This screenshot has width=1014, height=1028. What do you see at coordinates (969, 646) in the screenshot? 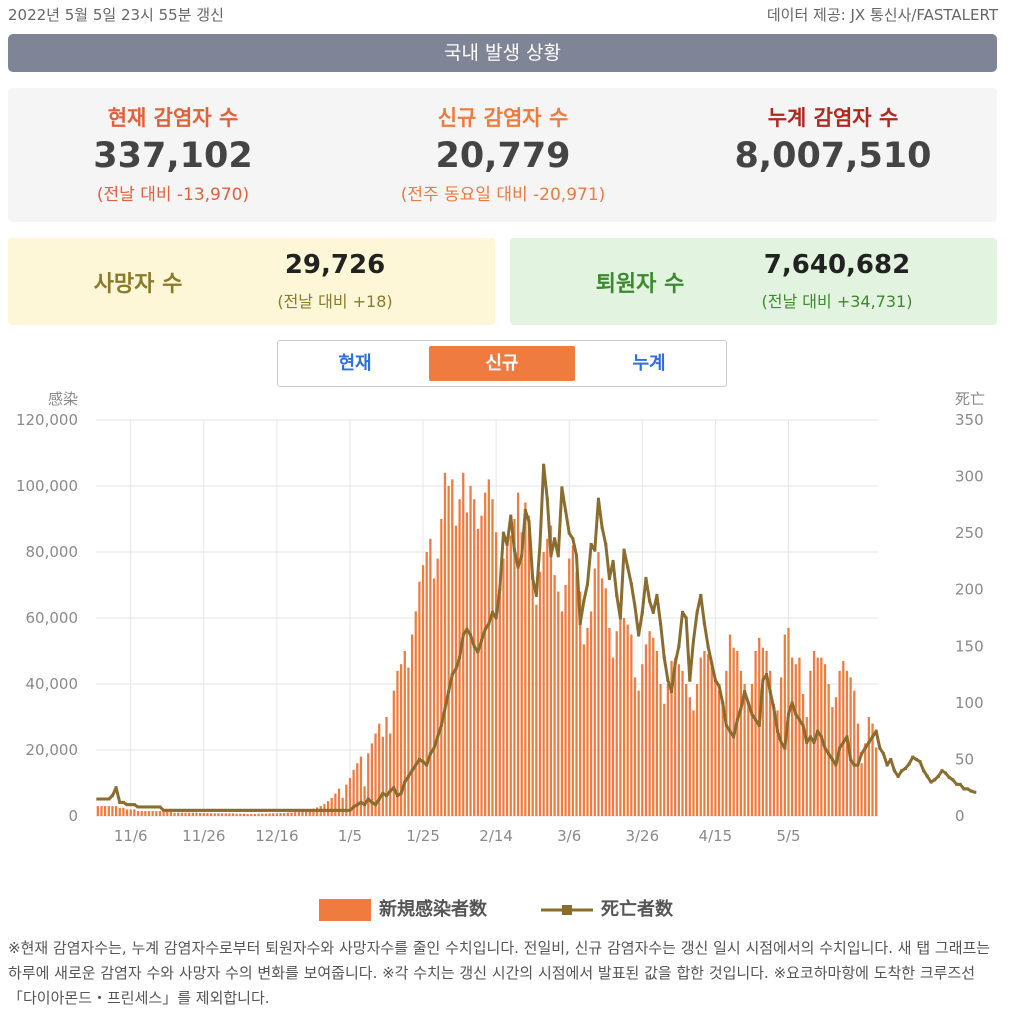
I see `y-tick-right: 150` at bounding box center [969, 646].